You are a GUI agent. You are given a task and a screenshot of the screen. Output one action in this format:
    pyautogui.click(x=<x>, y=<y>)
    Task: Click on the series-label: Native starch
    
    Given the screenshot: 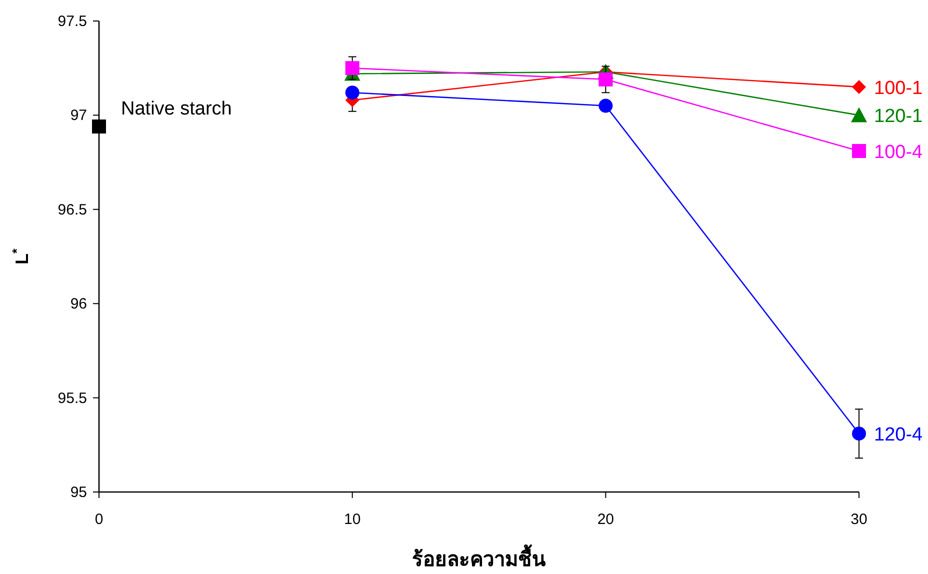 What is the action you would take?
    pyautogui.click(x=176, y=109)
    